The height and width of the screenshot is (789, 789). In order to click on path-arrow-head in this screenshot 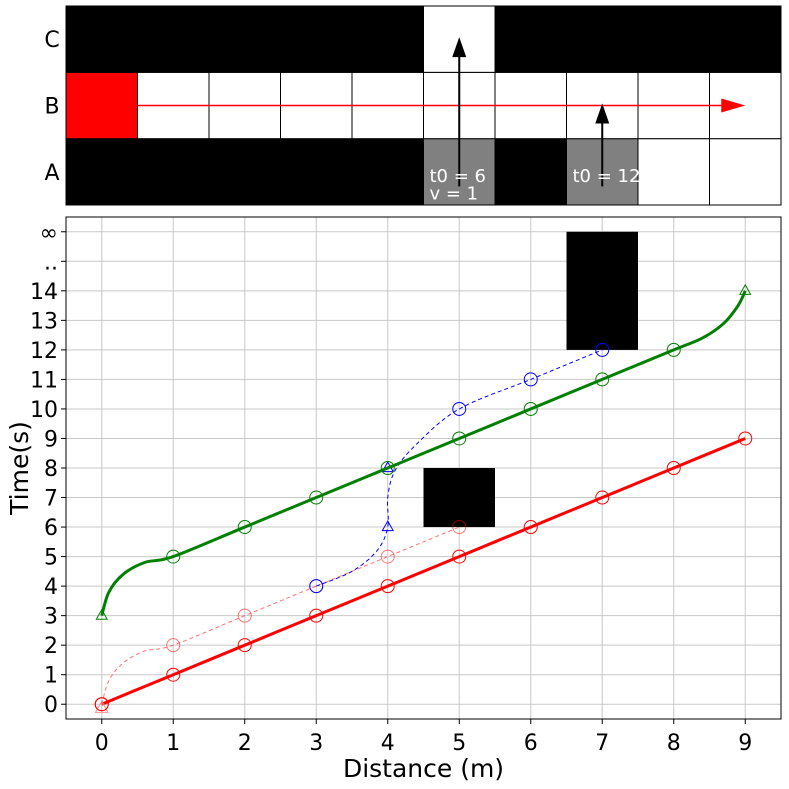, I will do `click(733, 105)`.